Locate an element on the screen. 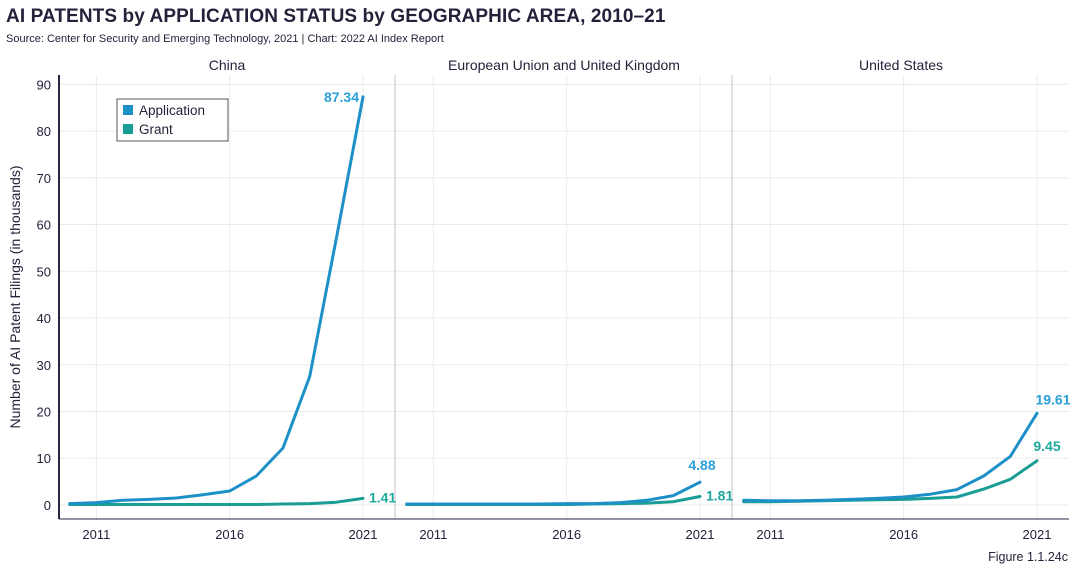  legend-label-application: Application is located at coordinates (172, 110).